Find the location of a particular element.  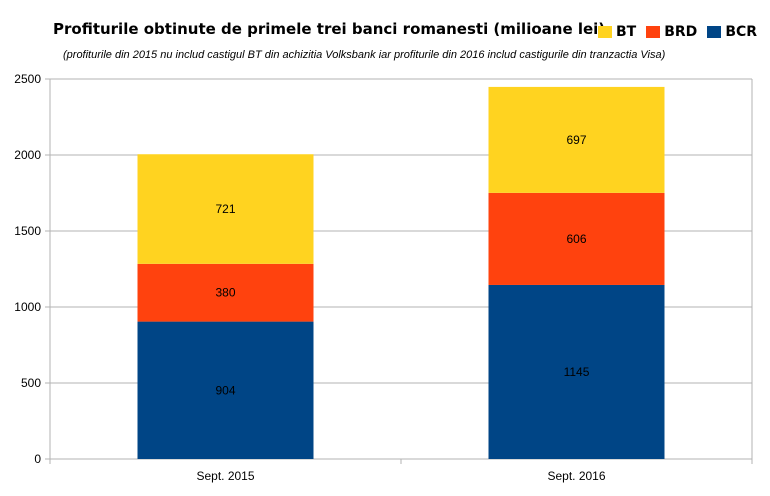

legend-item-brd: BRD is located at coordinates (671, 32).